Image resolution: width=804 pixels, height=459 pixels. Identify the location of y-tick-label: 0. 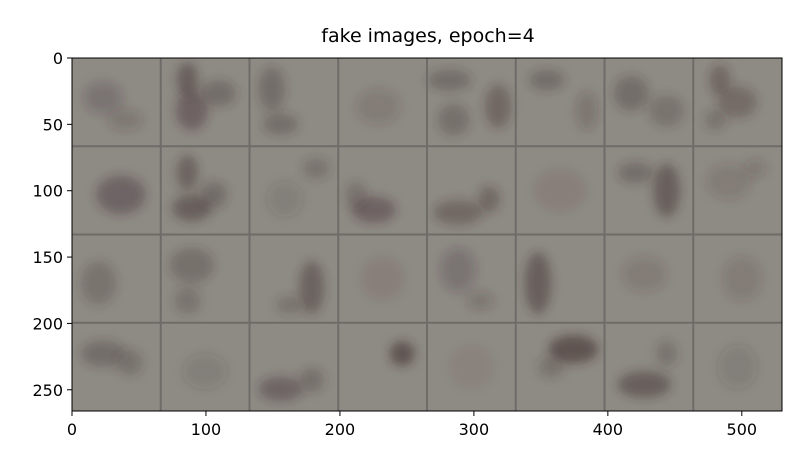
(58, 58).